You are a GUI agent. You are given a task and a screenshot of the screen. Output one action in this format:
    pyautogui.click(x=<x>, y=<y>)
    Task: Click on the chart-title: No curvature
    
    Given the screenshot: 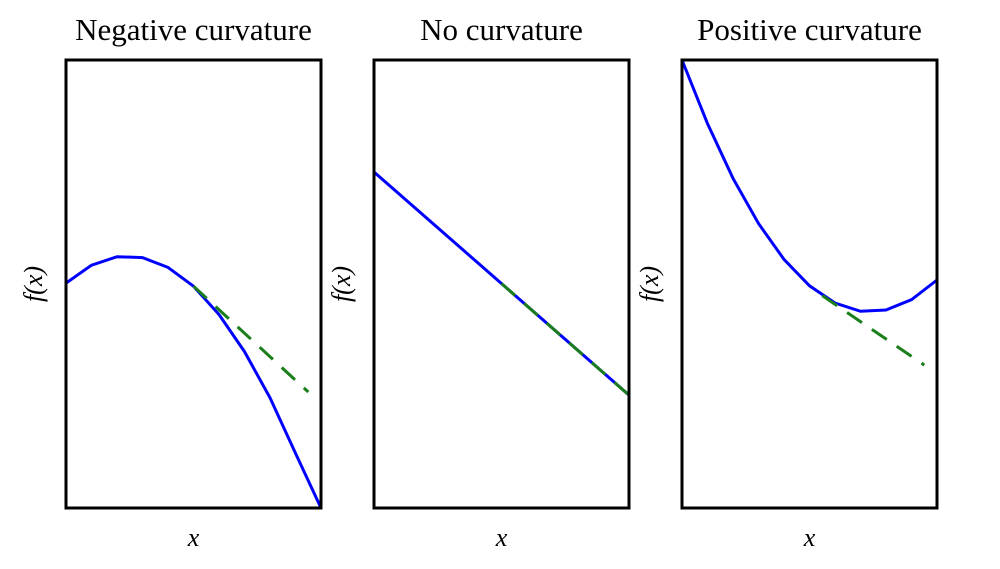 What is the action you would take?
    pyautogui.click(x=501, y=29)
    